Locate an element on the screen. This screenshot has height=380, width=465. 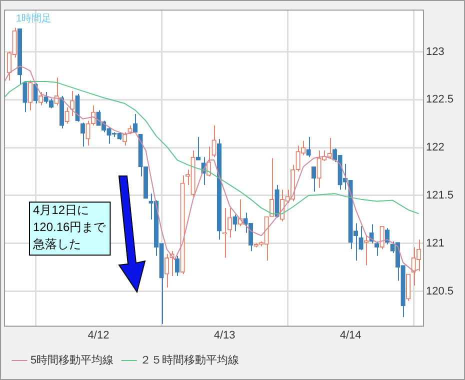
y-tick-label: 121.5 is located at coordinates (440, 196).